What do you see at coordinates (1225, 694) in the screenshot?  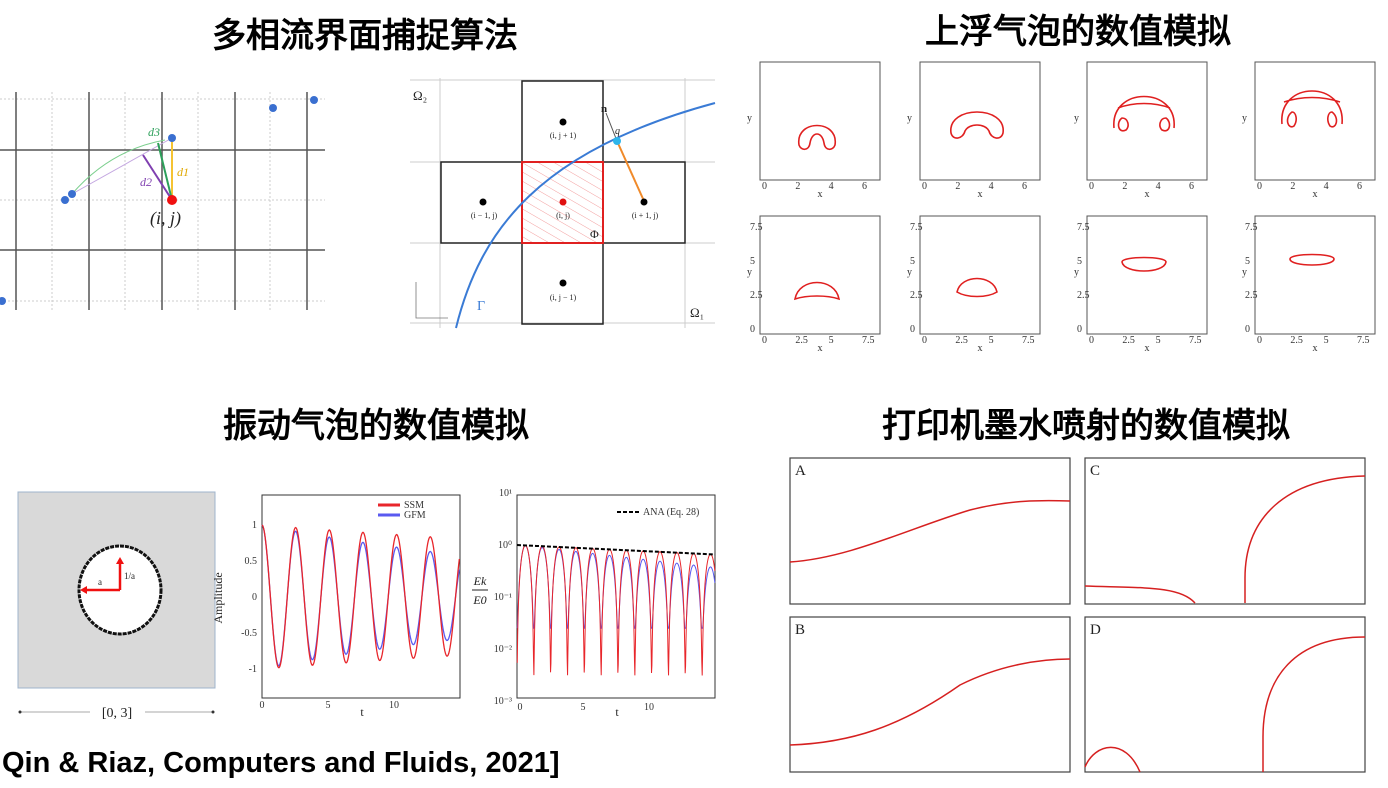 I see `inkjet-panel: D` at bounding box center [1225, 694].